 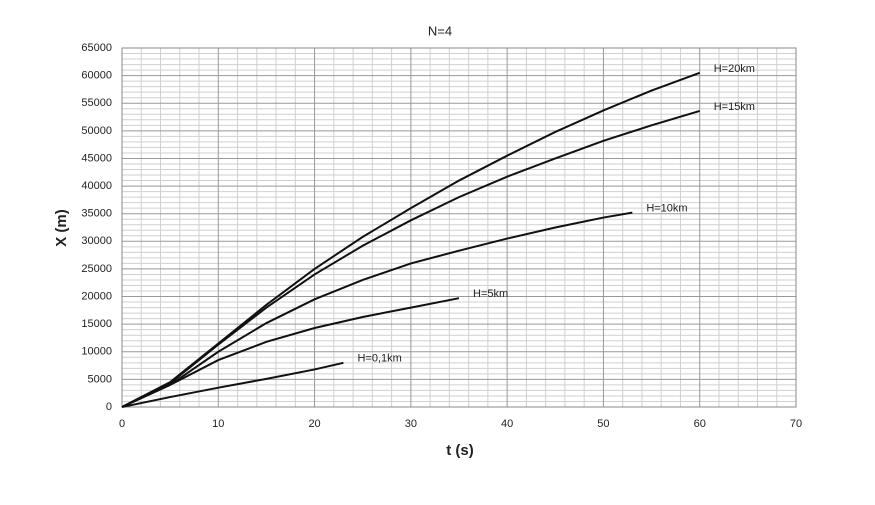 I want to click on y-axis-label: X (m), so click(x=61, y=228).